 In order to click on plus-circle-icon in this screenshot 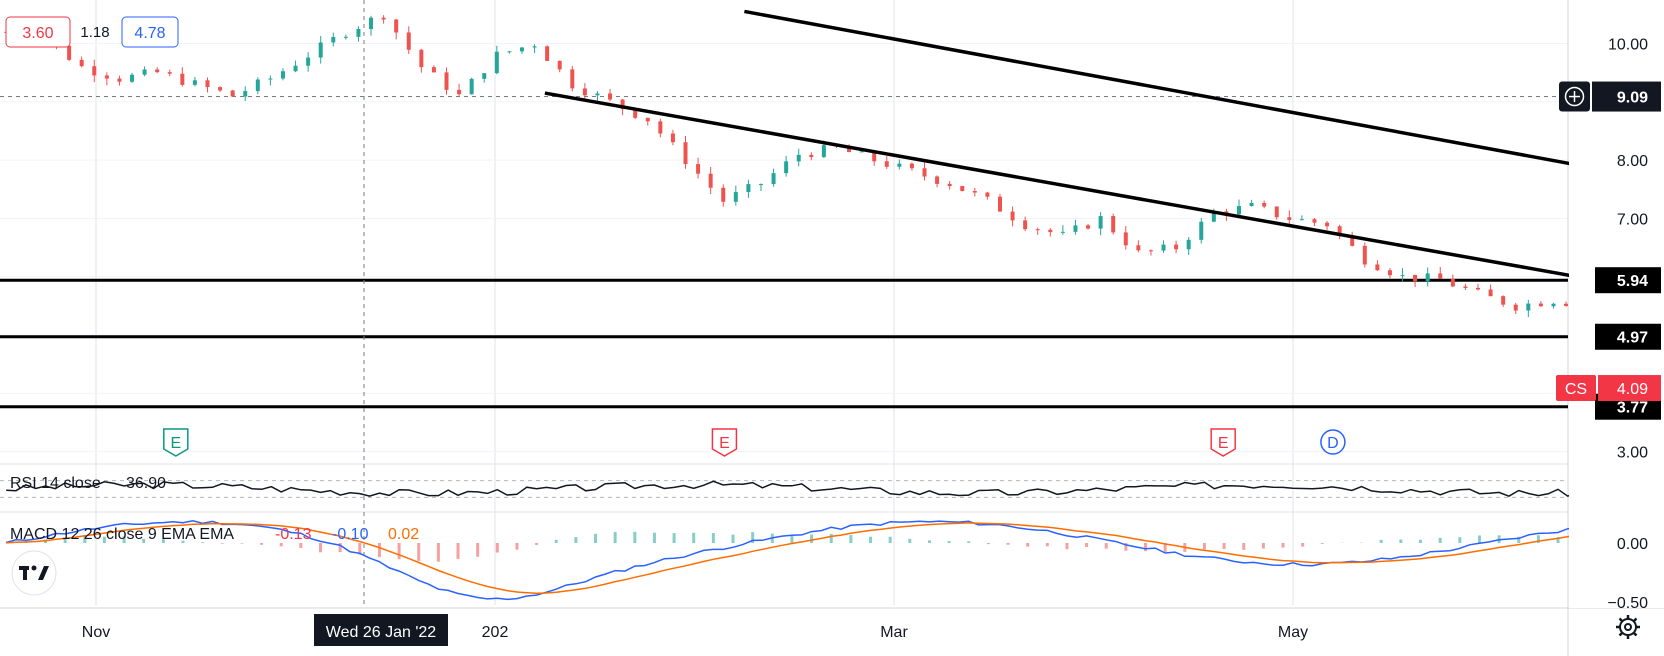, I will do `click(1574, 96)`.